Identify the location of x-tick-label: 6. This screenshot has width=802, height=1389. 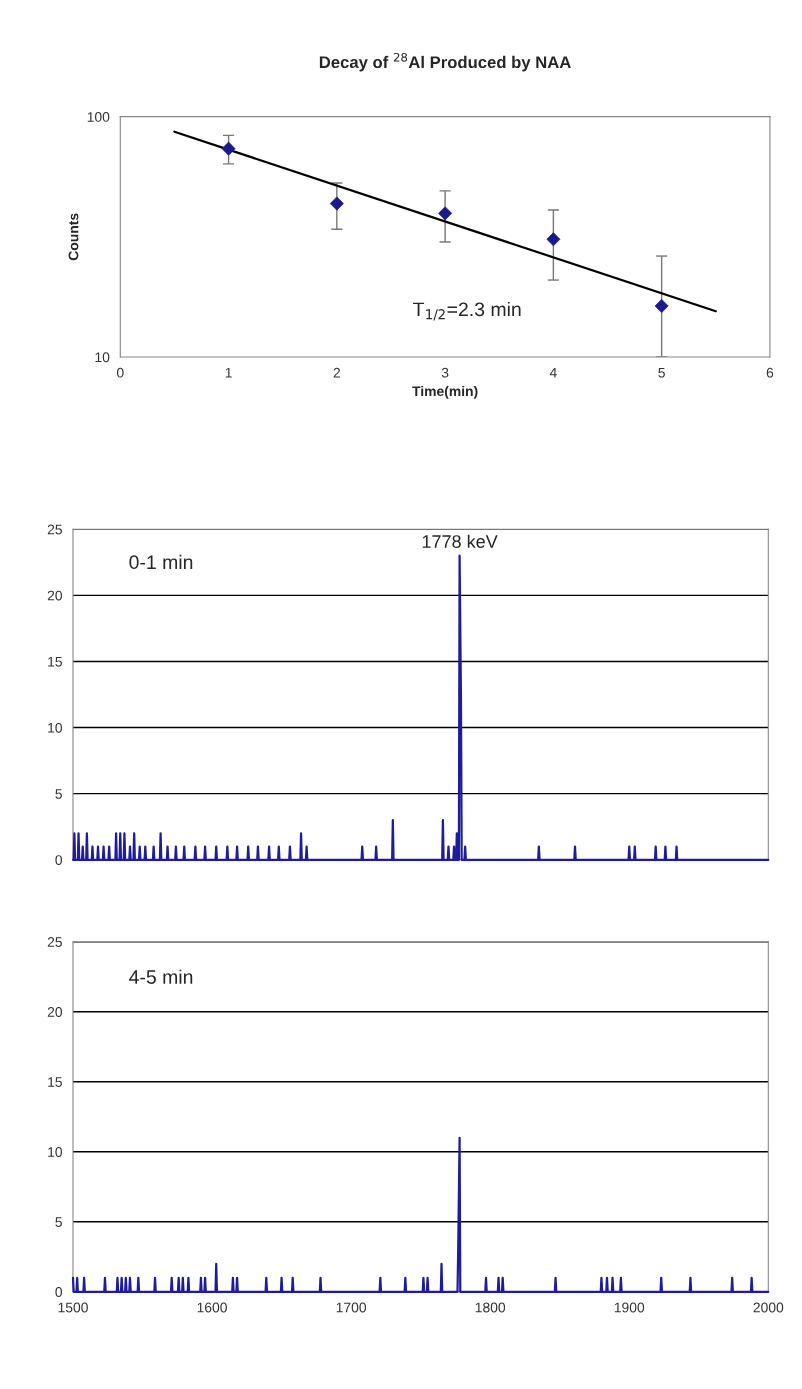
(770, 372).